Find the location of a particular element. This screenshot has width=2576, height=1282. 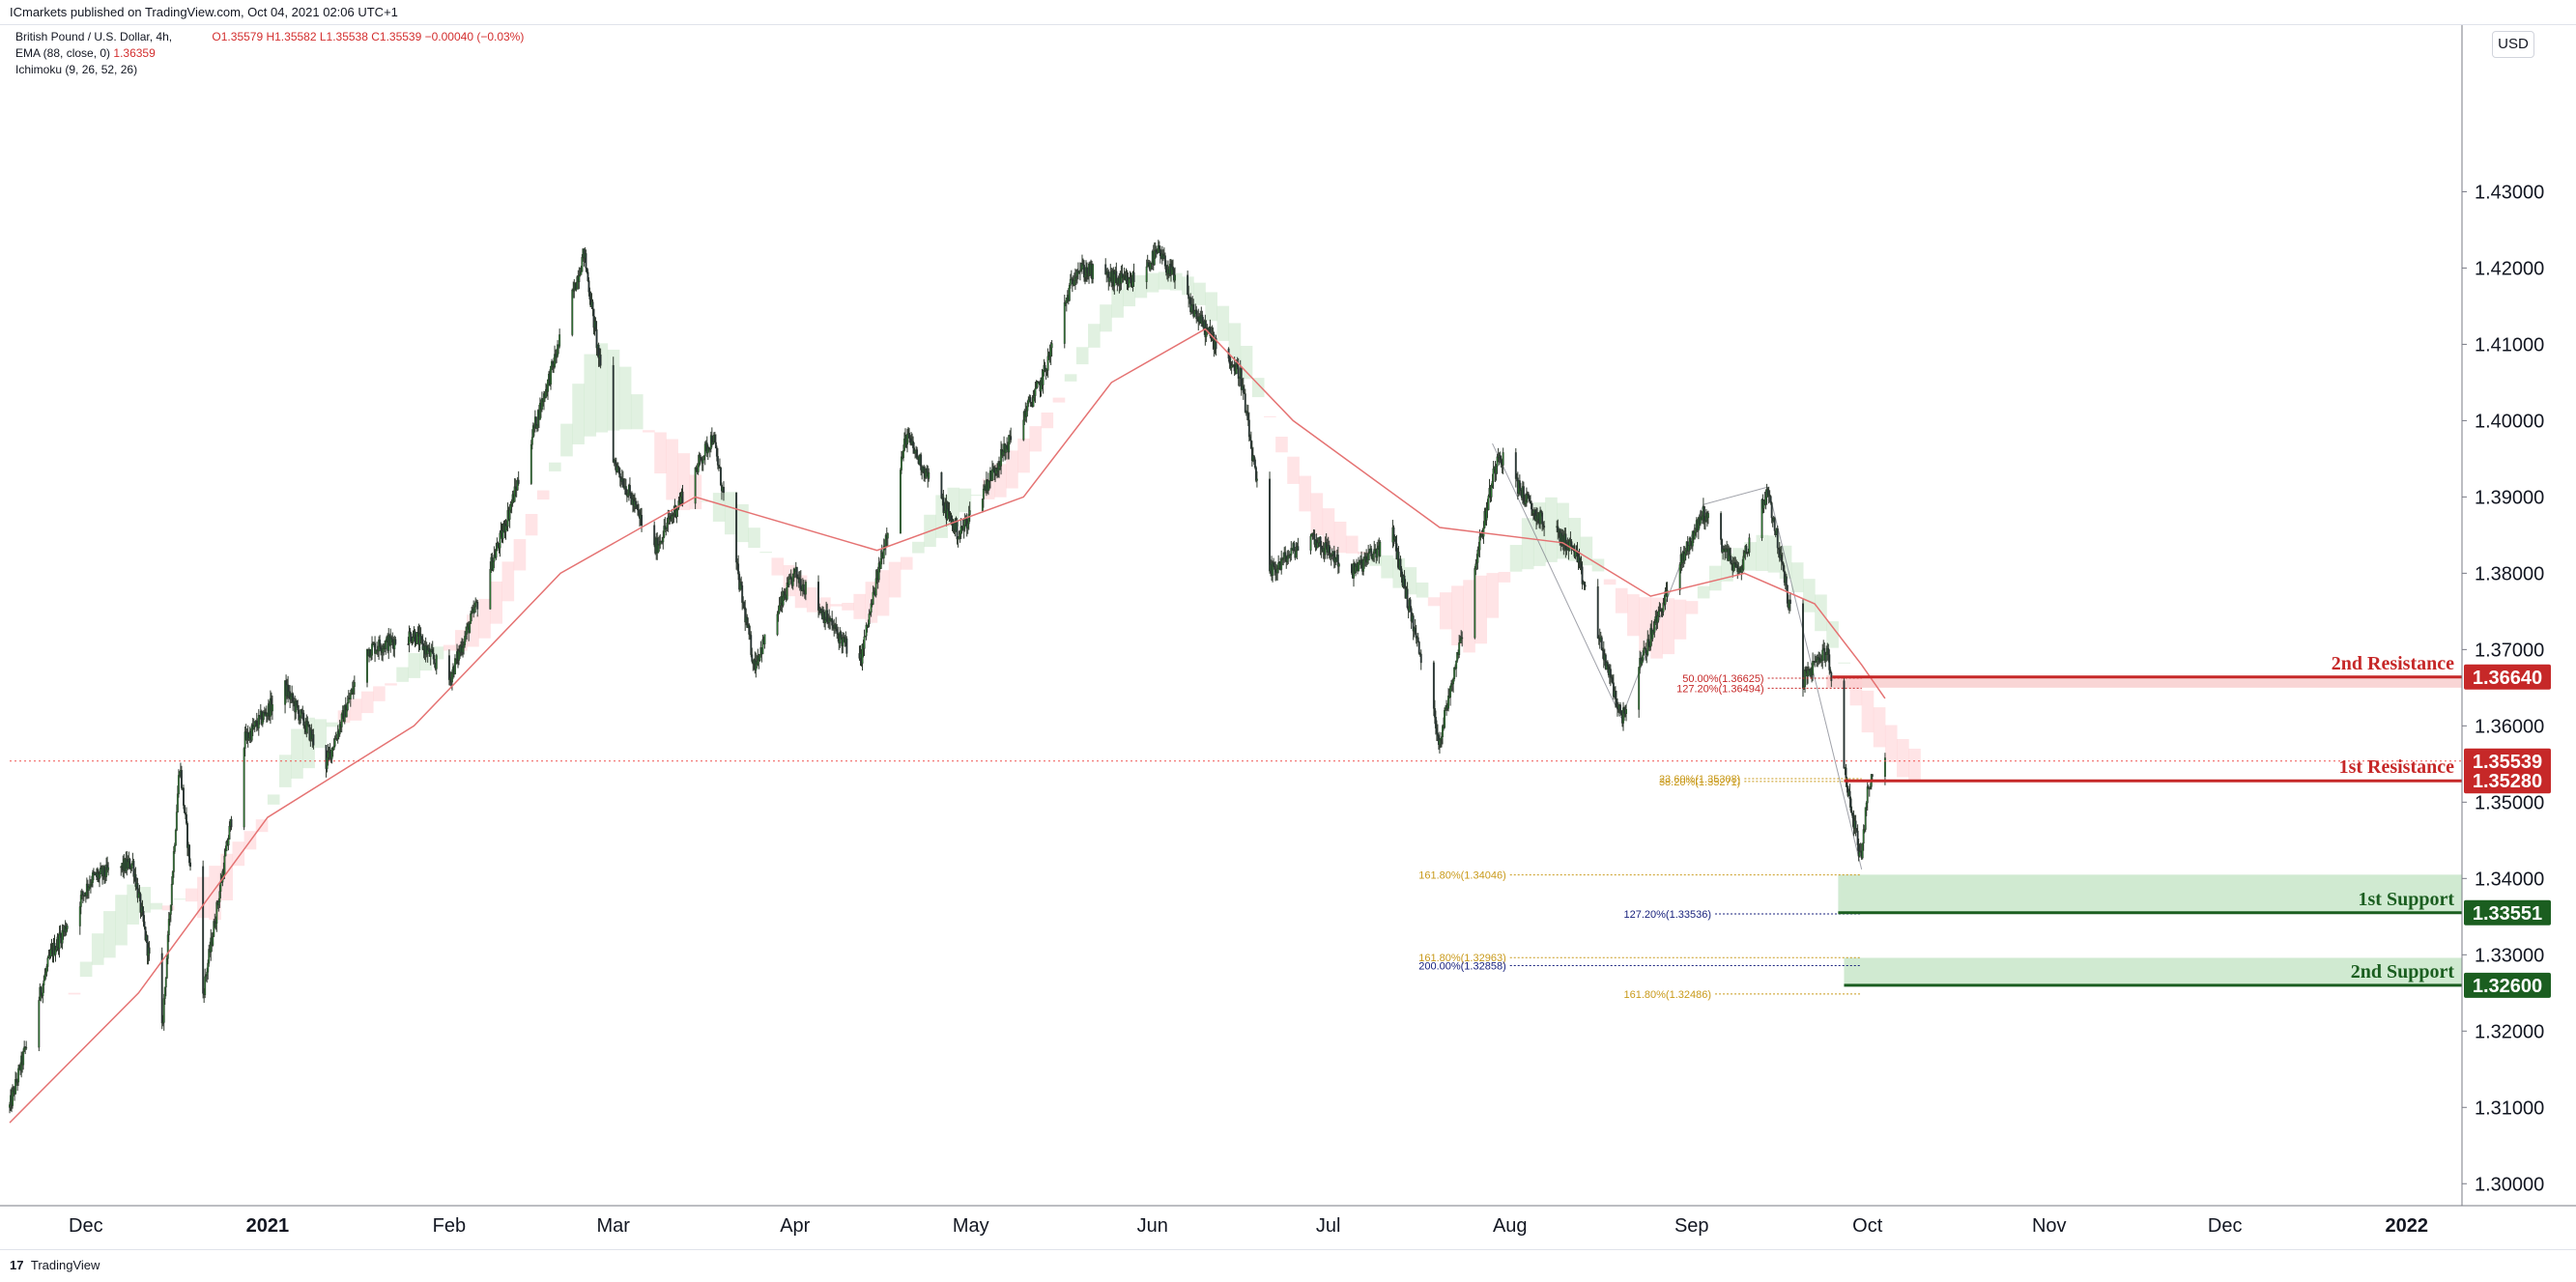

footer-brand: TradingView is located at coordinates (65, 1265).